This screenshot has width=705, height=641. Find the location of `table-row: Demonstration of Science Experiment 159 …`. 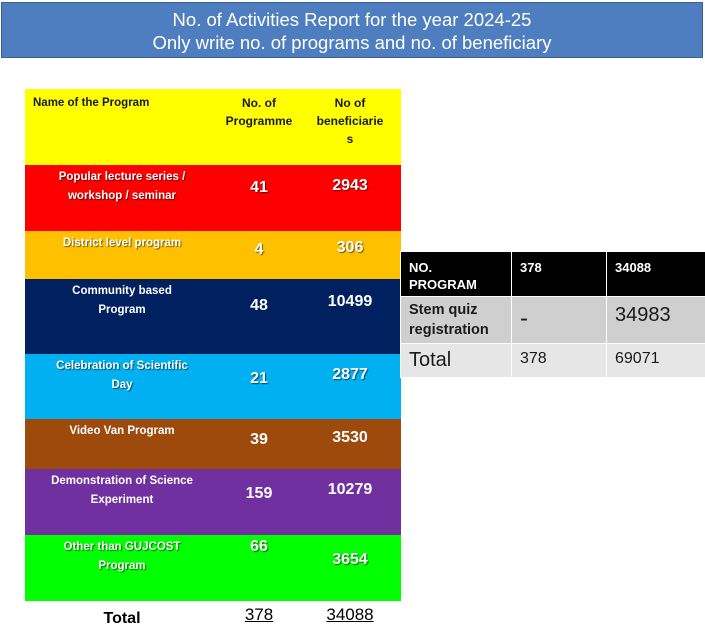

table-row: Demonstration of Science Experiment 159 … is located at coordinates (213, 502).